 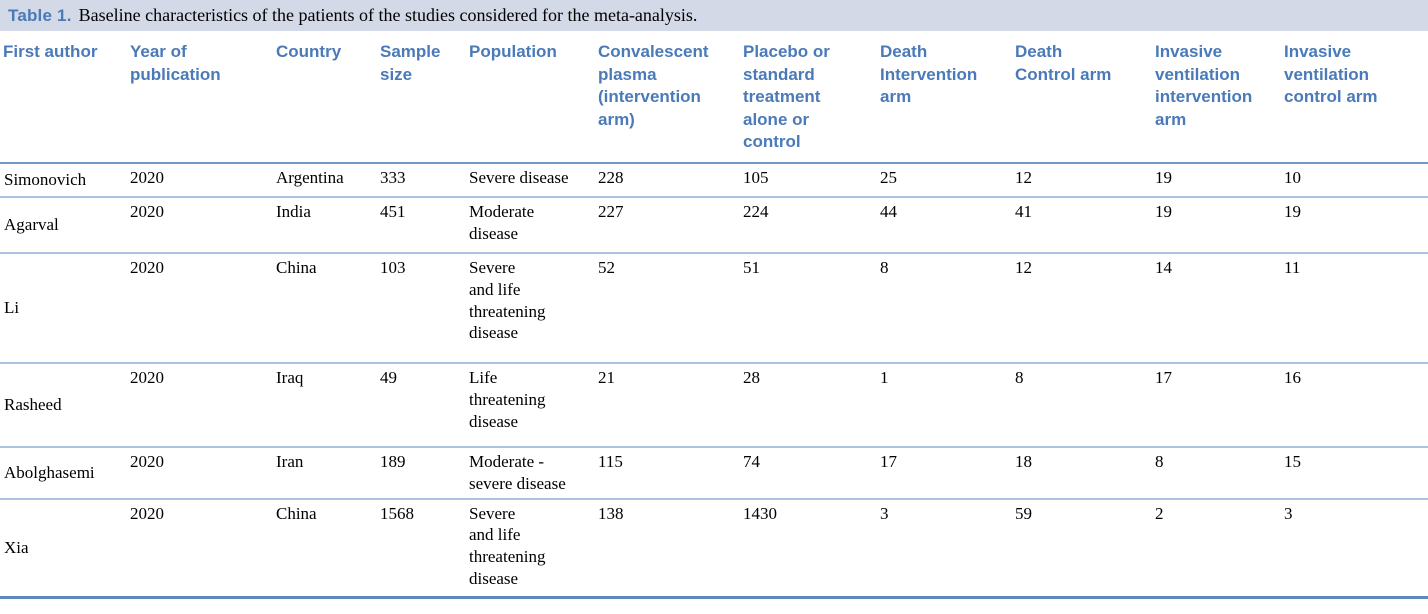 What do you see at coordinates (502, 222) in the screenshot?
I see `cell-population: Moderate disease` at bounding box center [502, 222].